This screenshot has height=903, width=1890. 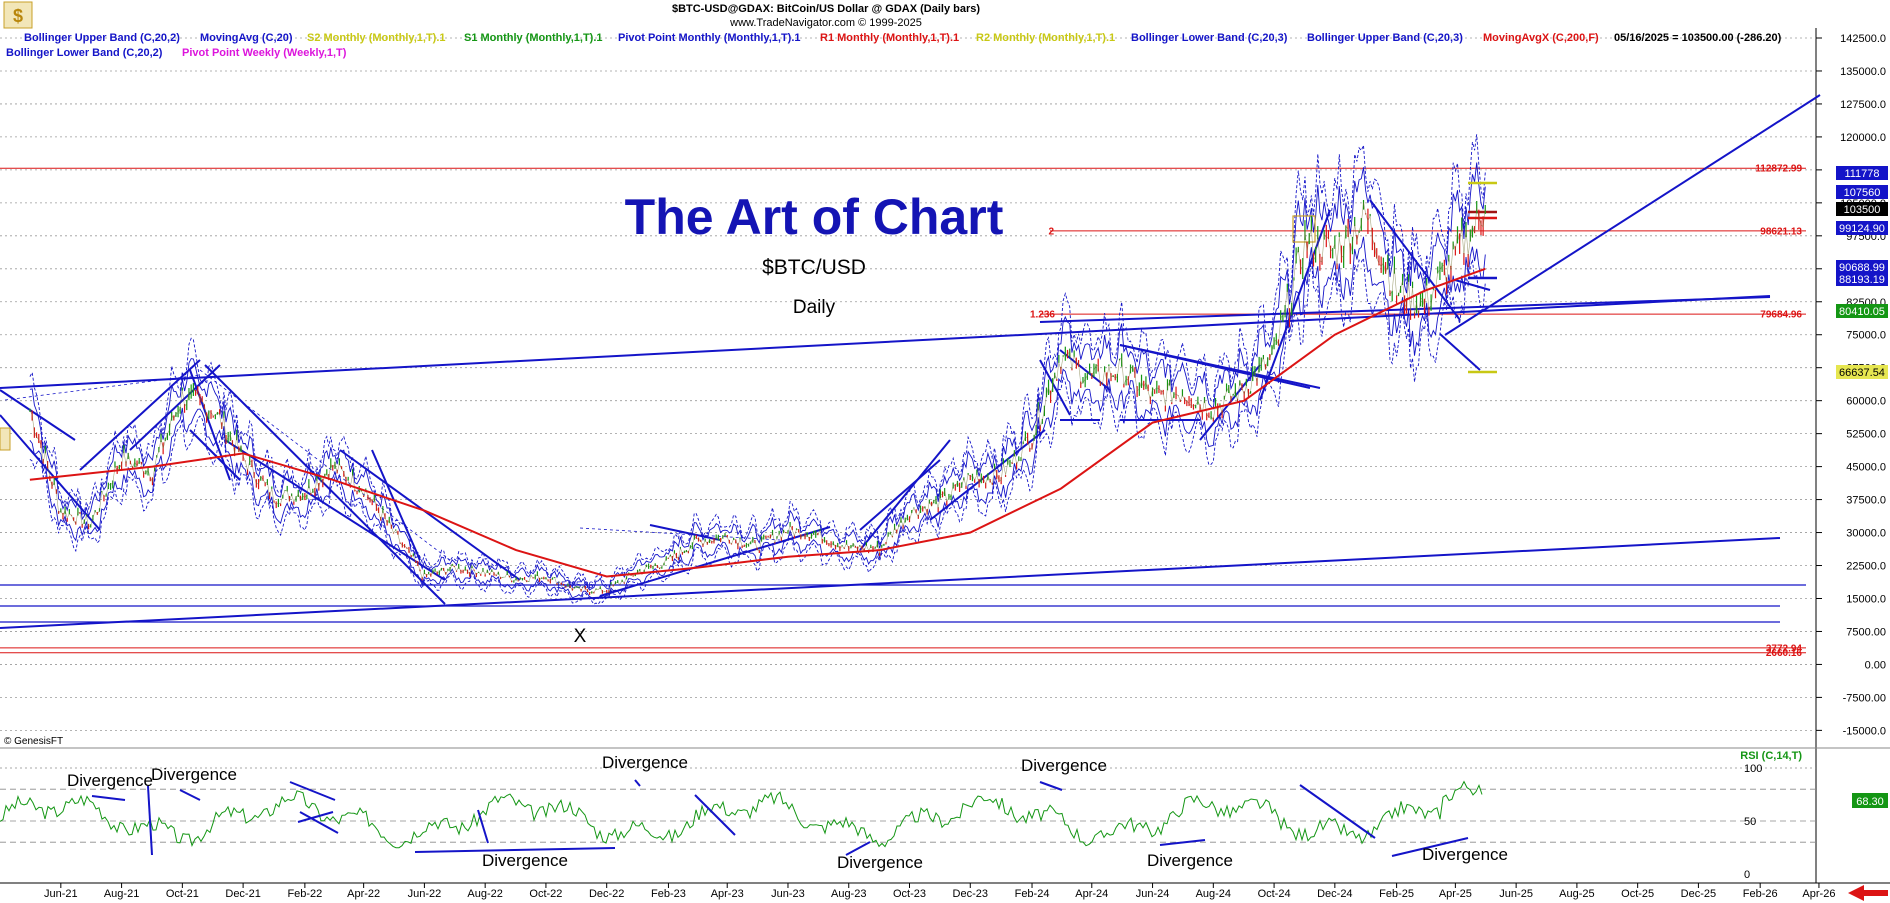 I want to click on price-badge-text: 66637.54, so click(x=1862, y=373).